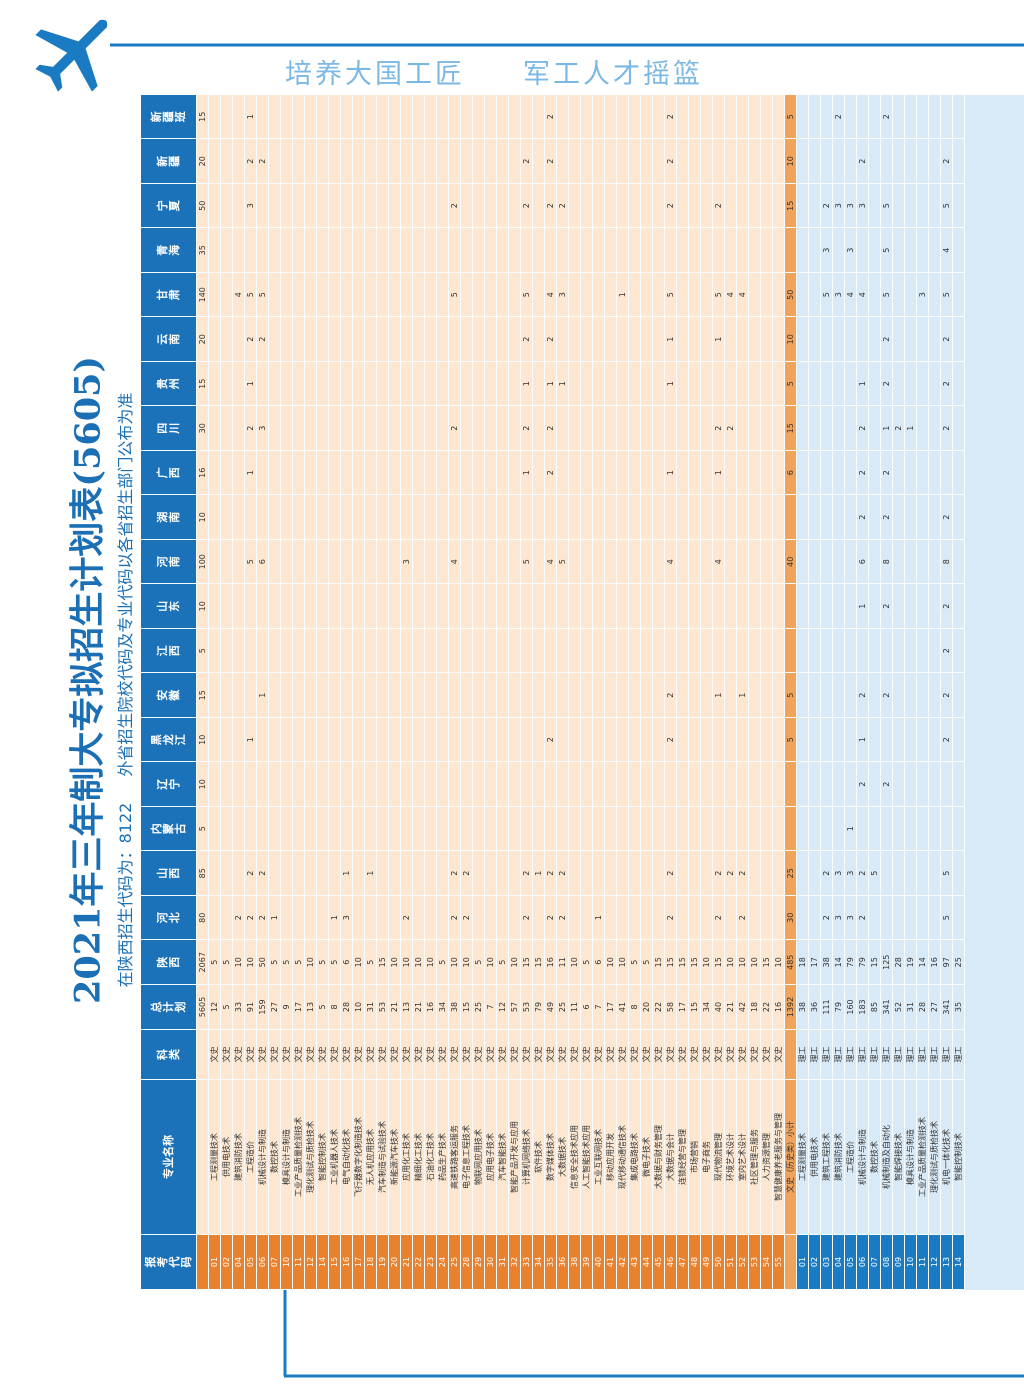 This screenshot has height=1389, width=1024. Describe the element at coordinates (298, 1262) in the screenshot. I see `code-cell: 11` at that location.